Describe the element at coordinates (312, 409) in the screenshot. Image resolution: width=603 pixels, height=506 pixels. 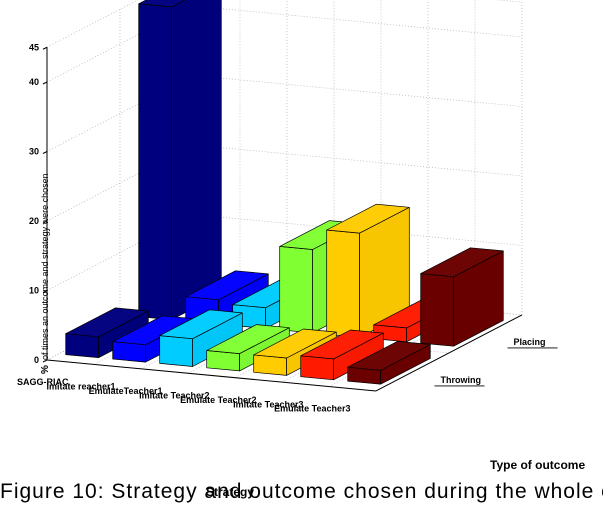
I see `x-tick-label: Emulate Teacher3` at that location.